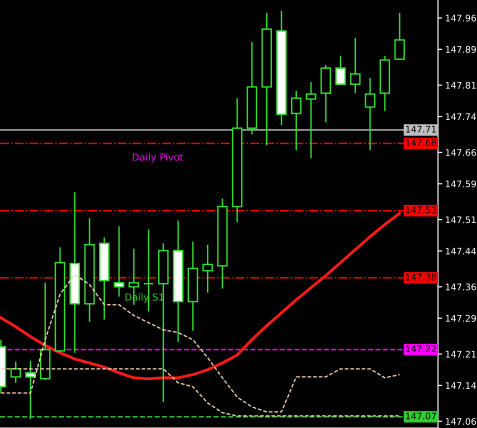  What do you see at coordinates (421, 129) in the screenshot?
I see `ref-line-label: 147.71` at bounding box center [421, 129].